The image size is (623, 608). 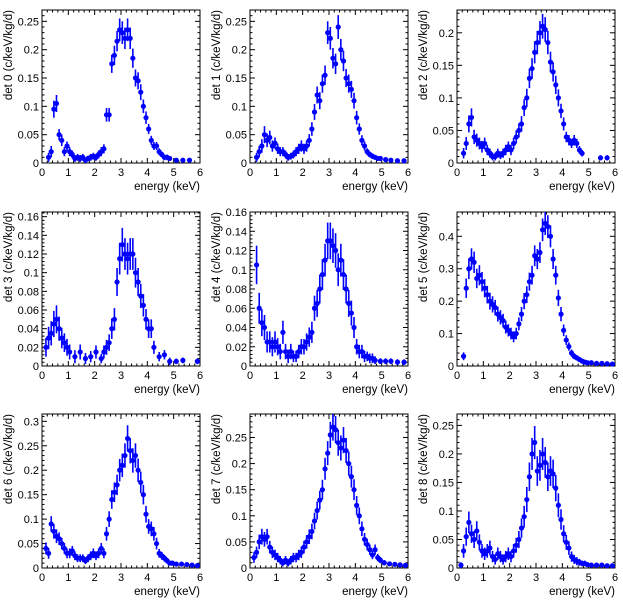 I want to click on x-tick-label: 1, so click(x=276, y=578).